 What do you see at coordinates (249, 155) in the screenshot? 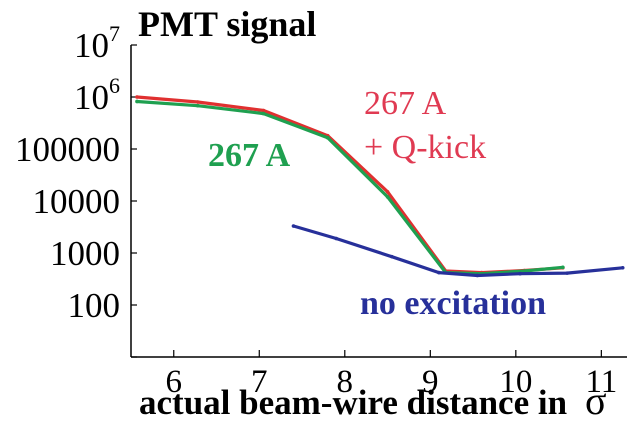
I see `annotation-267a-green: 267 A` at bounding box center [249, 155].